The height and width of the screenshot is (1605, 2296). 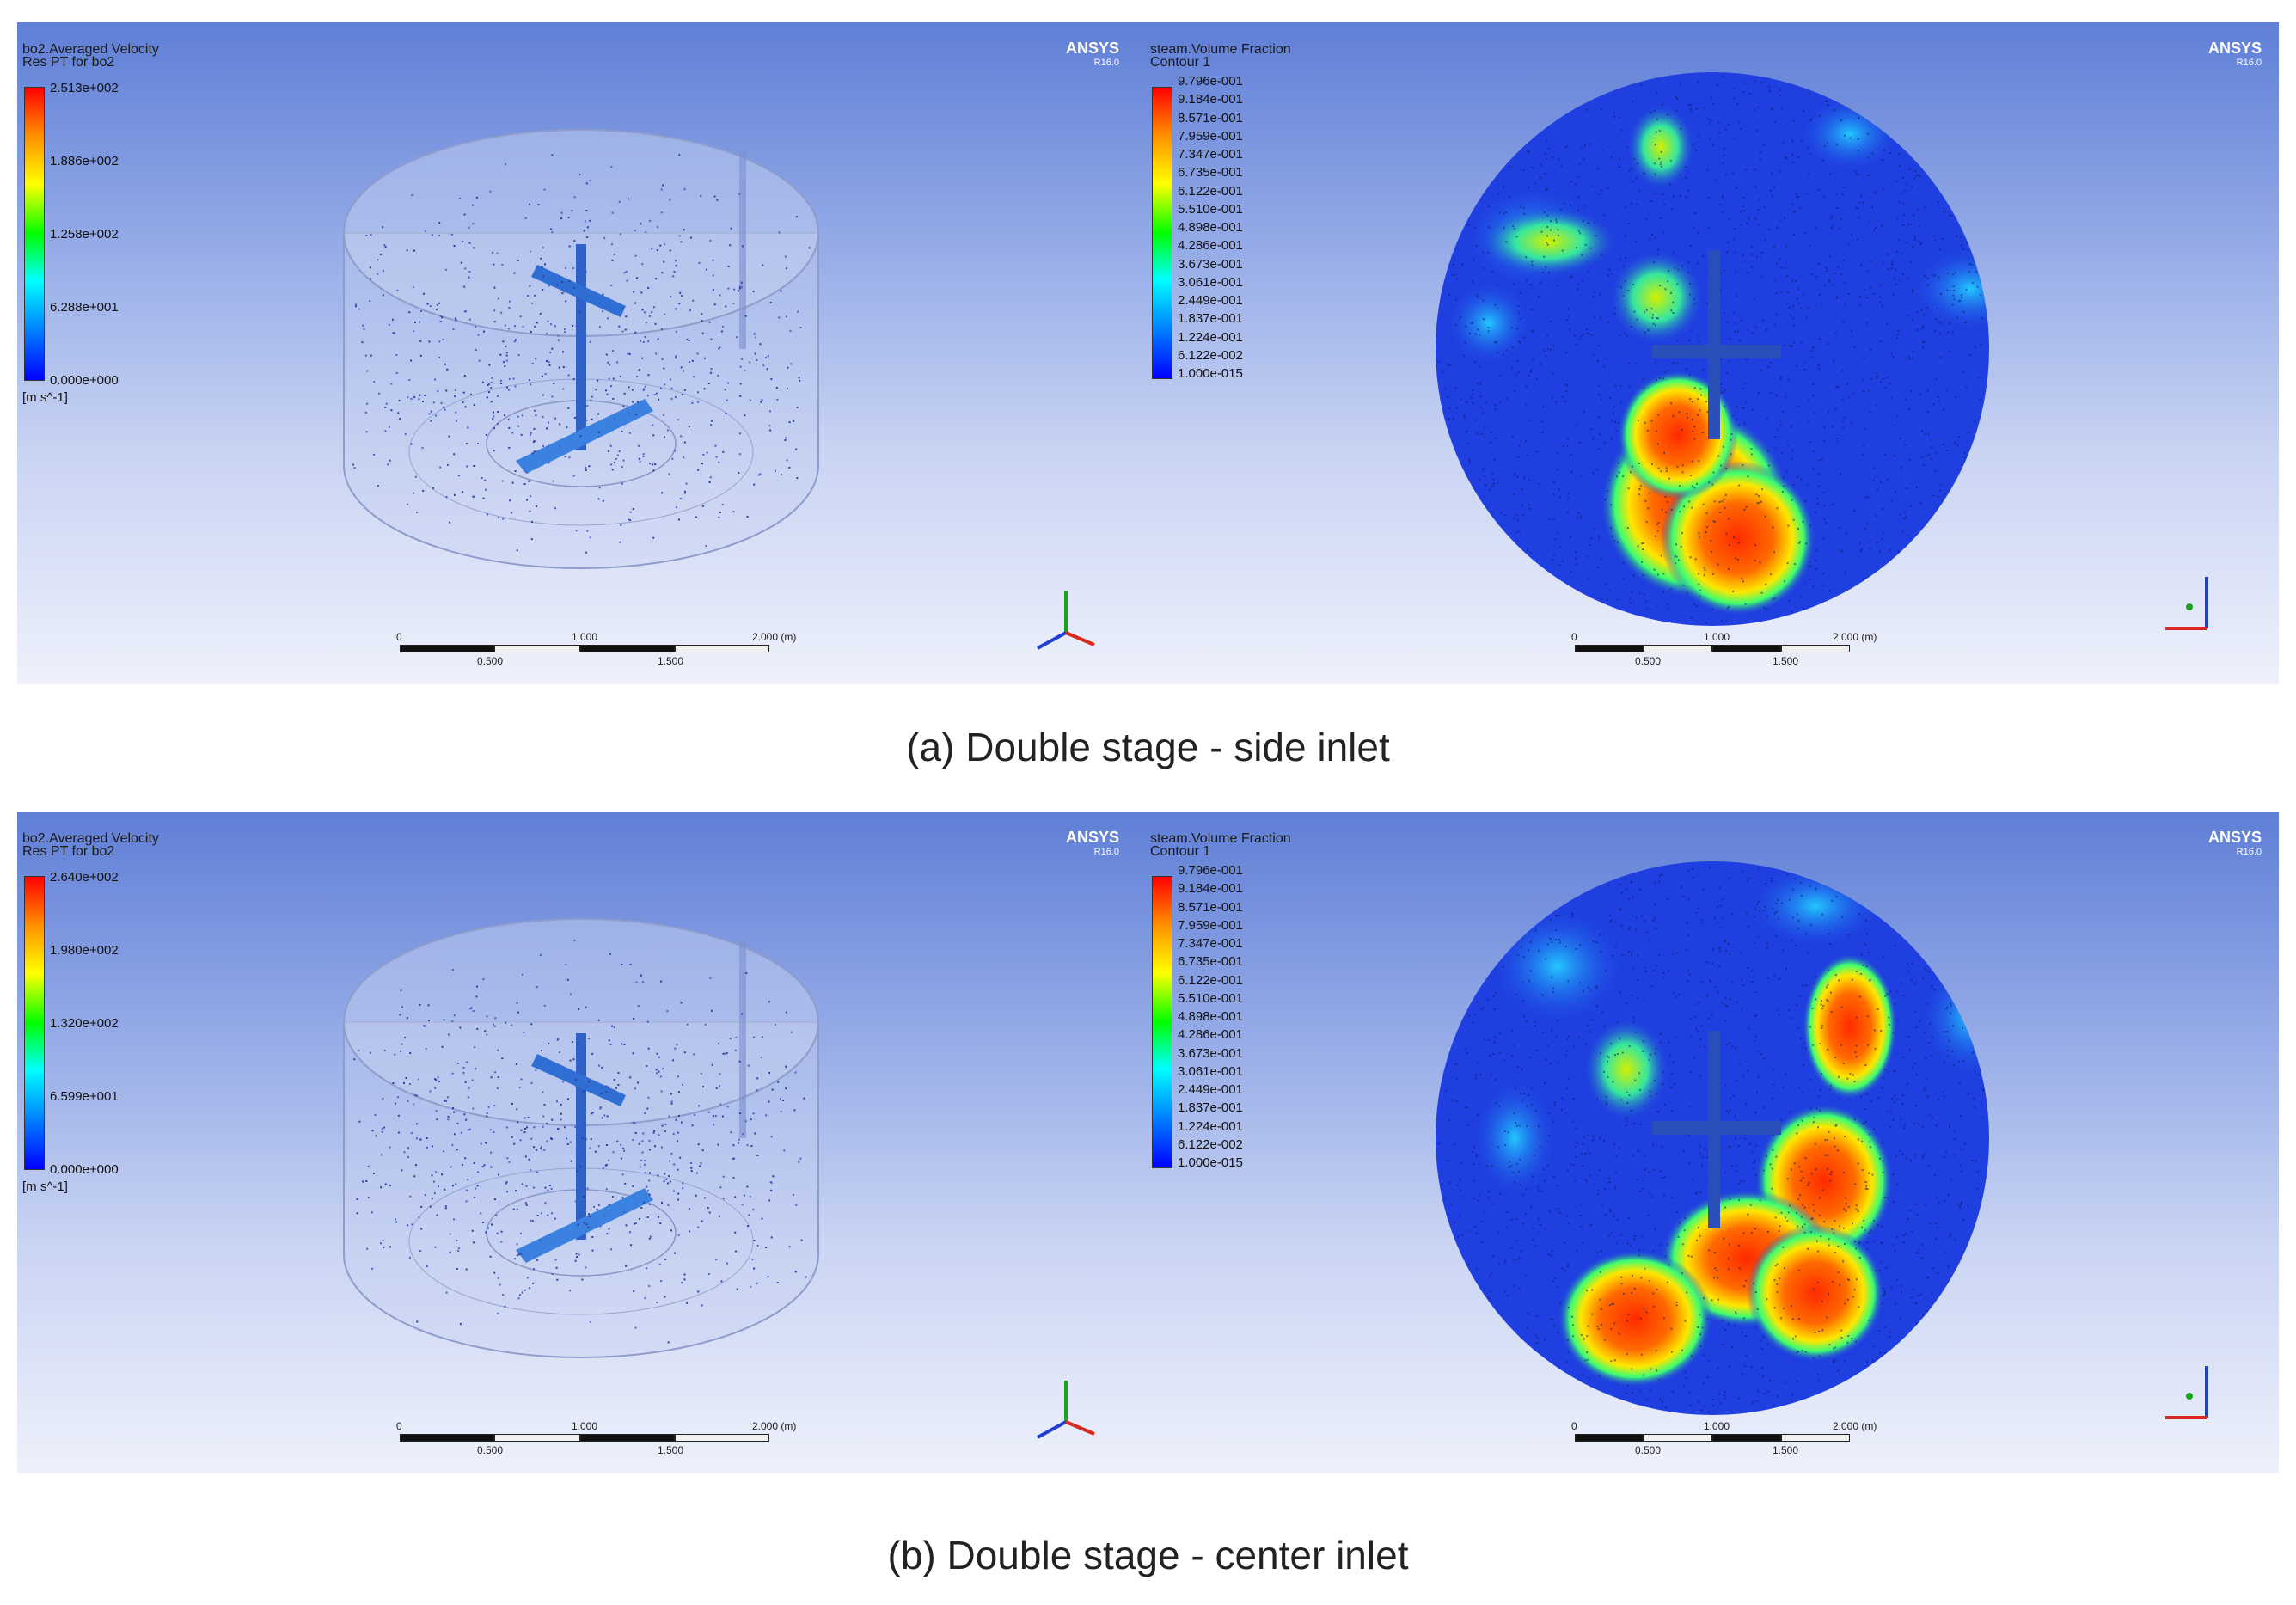 What do you see at coordinates (742, 250) in the screenshot?
I see `side-inlet-pipe` at bounding box center [742, 250].